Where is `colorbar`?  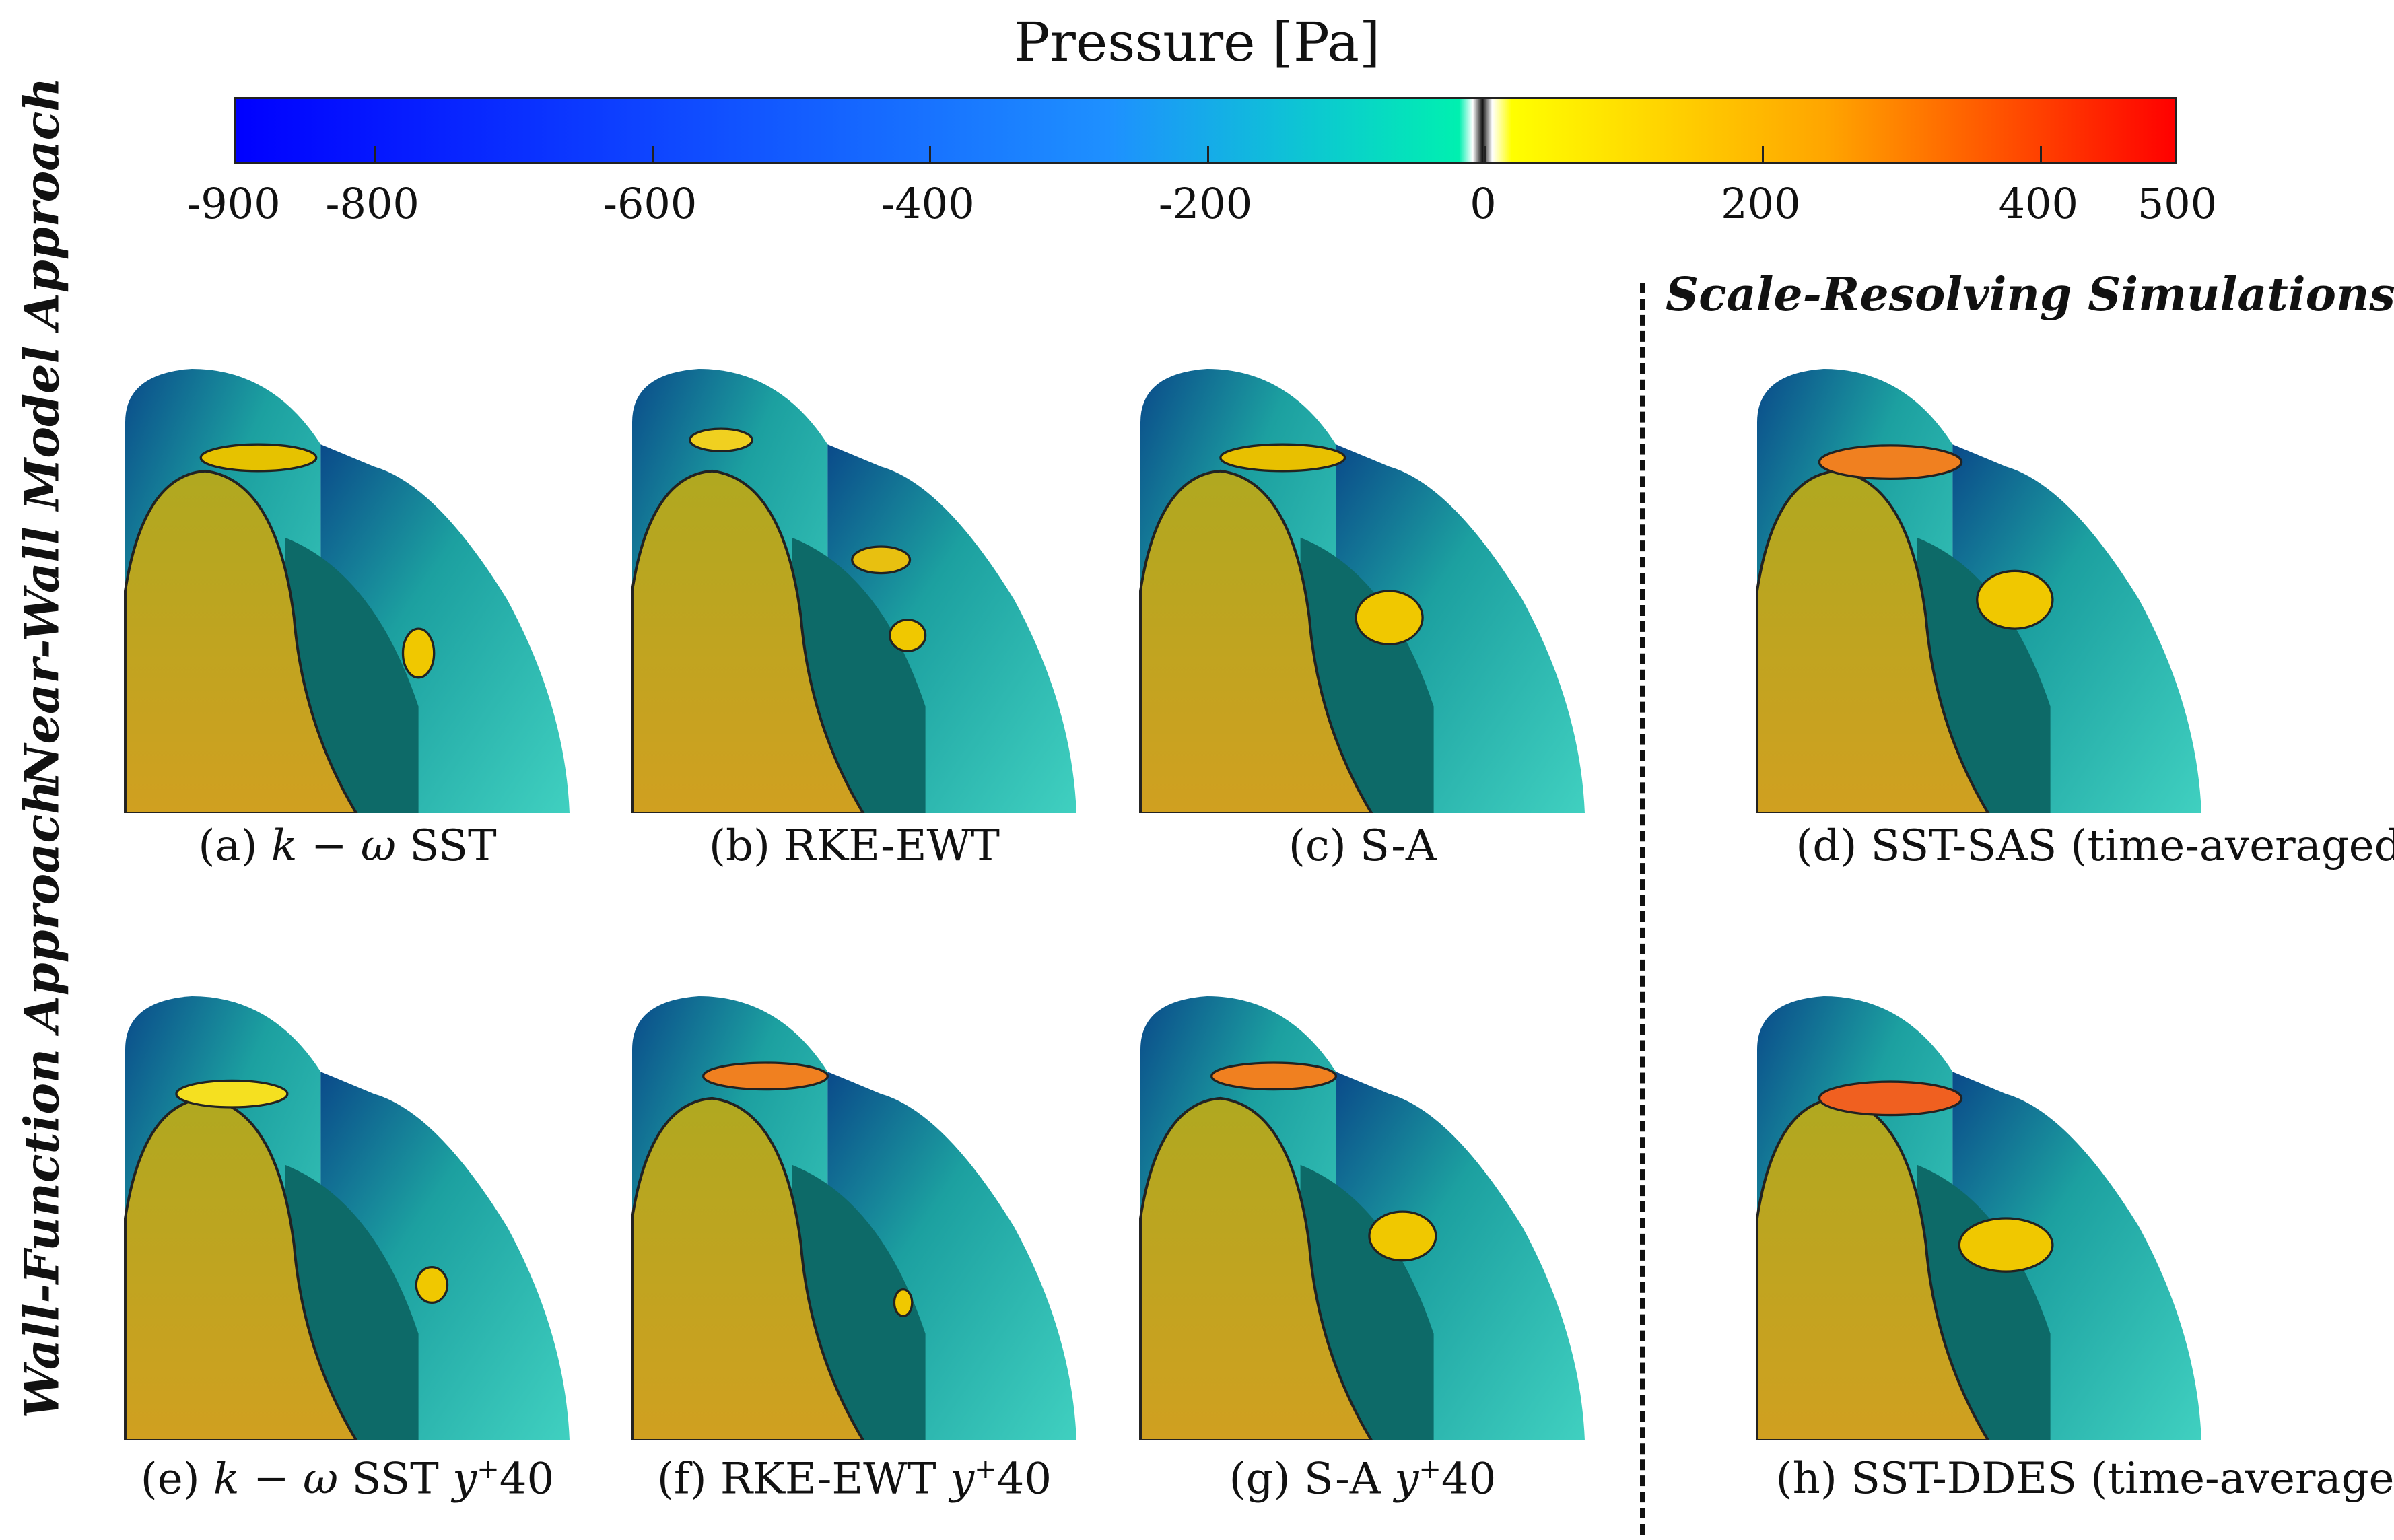
colorbar is located at coordinates (1205, 131).